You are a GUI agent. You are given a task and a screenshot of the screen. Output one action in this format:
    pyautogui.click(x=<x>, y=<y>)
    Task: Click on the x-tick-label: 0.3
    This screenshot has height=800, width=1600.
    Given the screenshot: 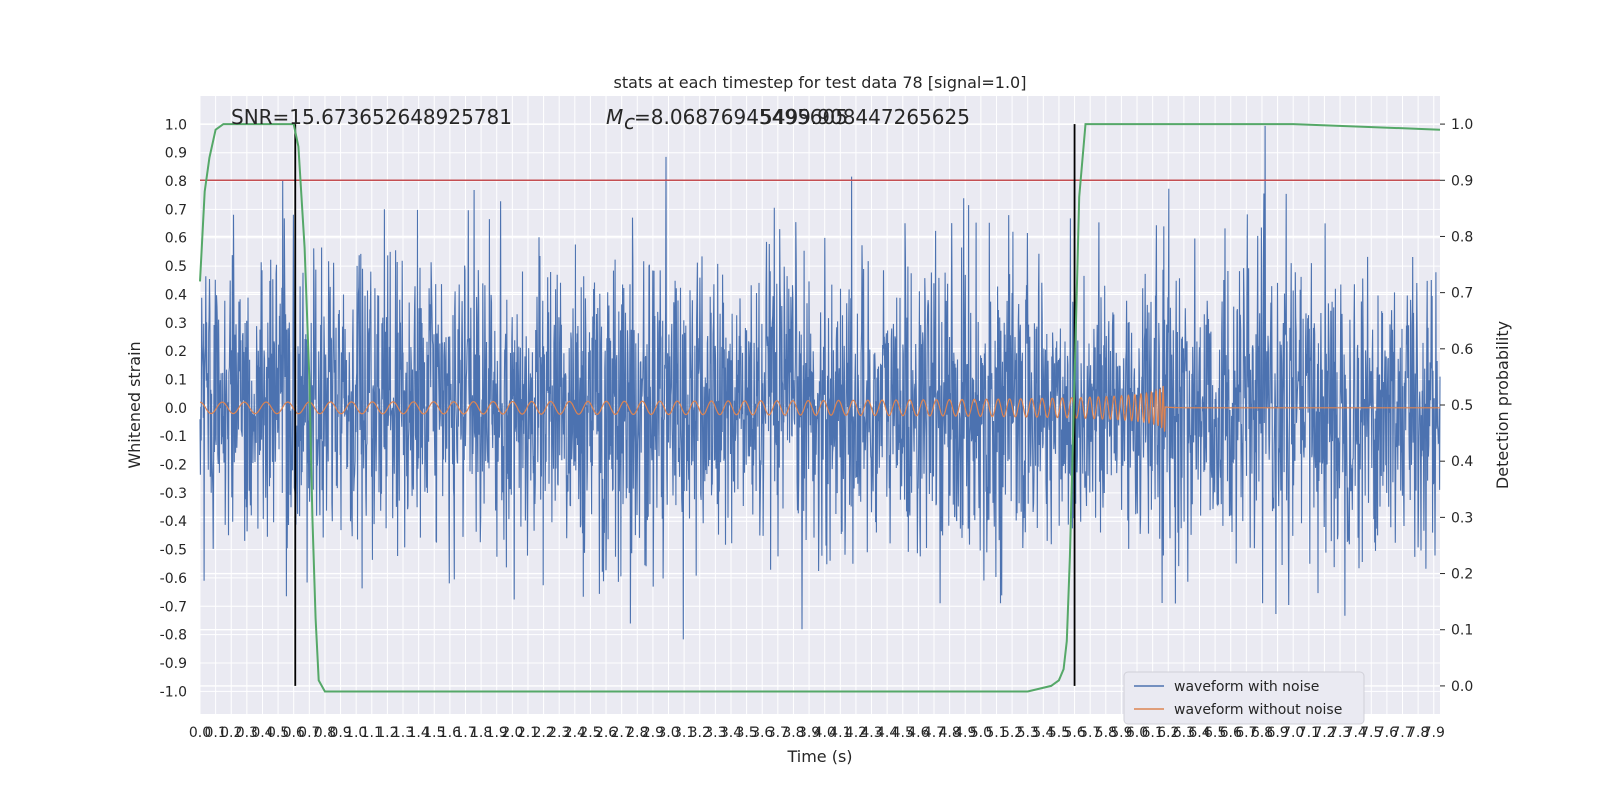 What is the action you would take?
    pyautogui.click(x=247, y=733)
    